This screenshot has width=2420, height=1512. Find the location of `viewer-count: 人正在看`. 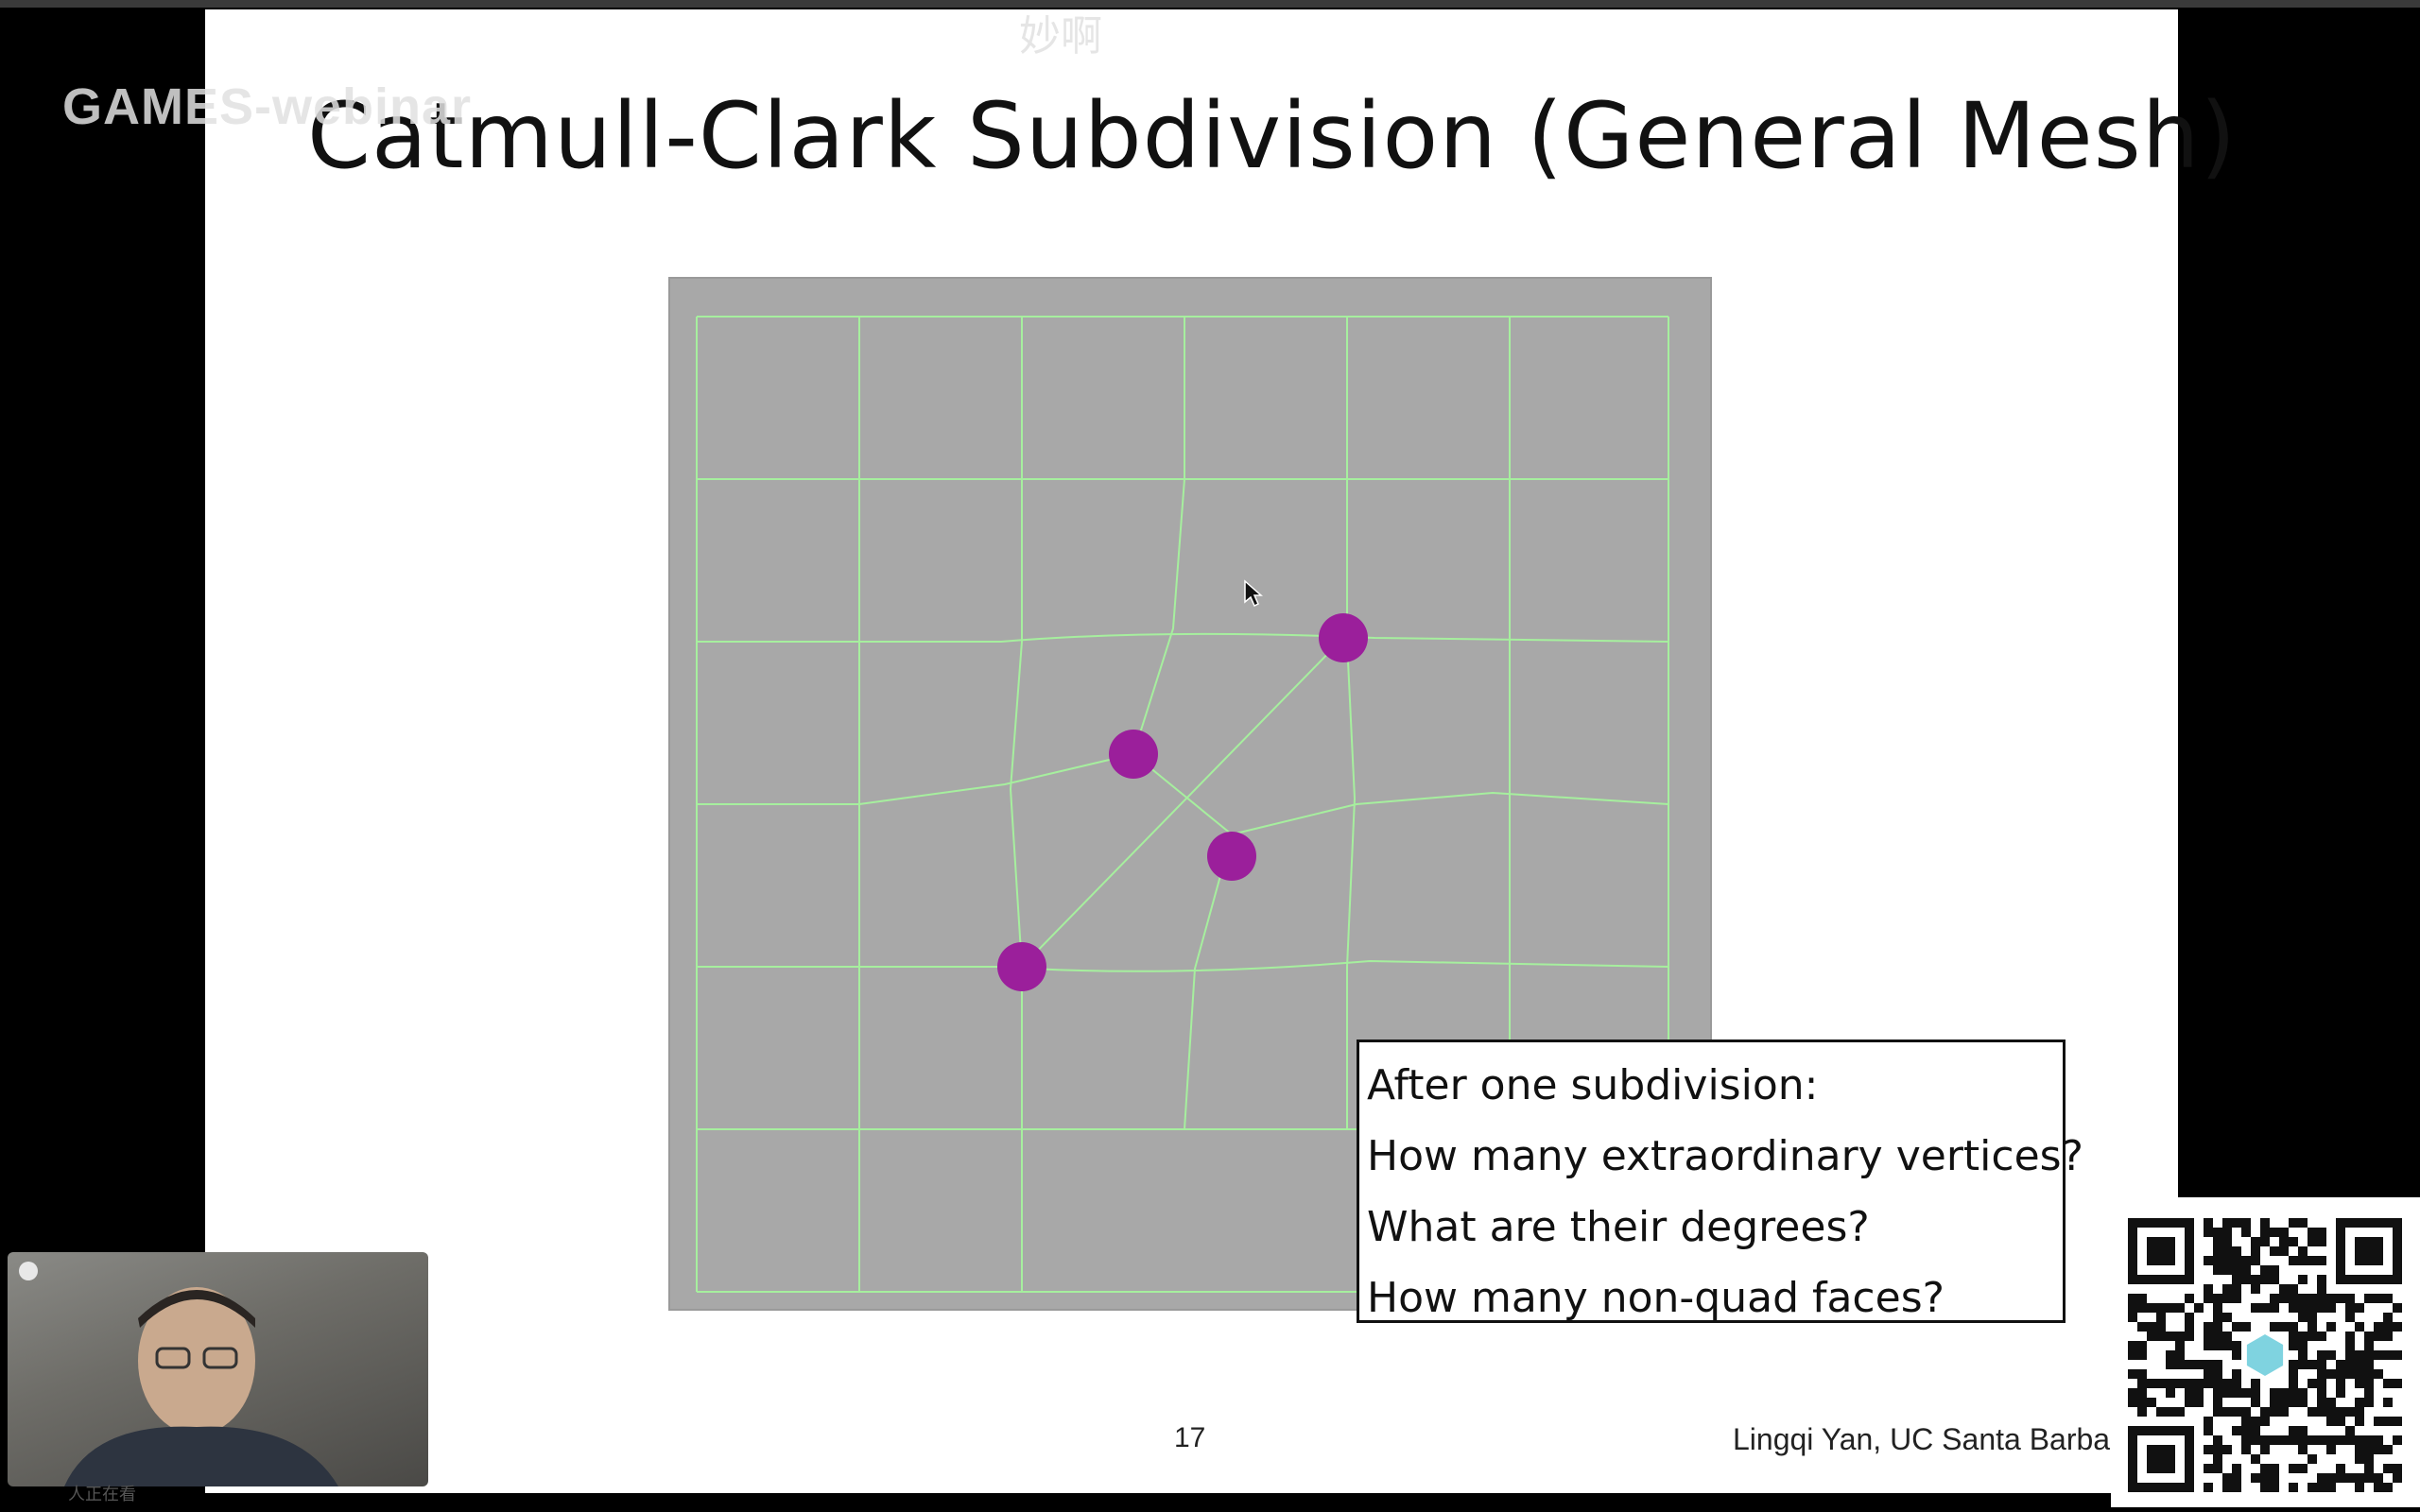

viewer-count: 人正在看 is located at coordinates (102, 1494).